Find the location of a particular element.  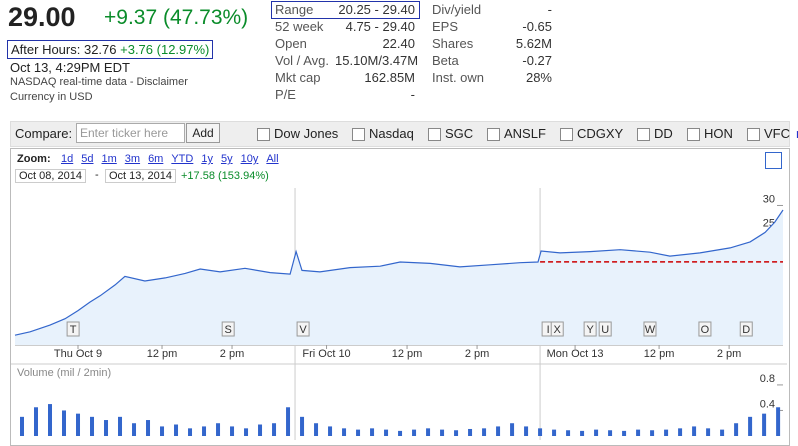

event-label: U is located at coordinates (605, 330).